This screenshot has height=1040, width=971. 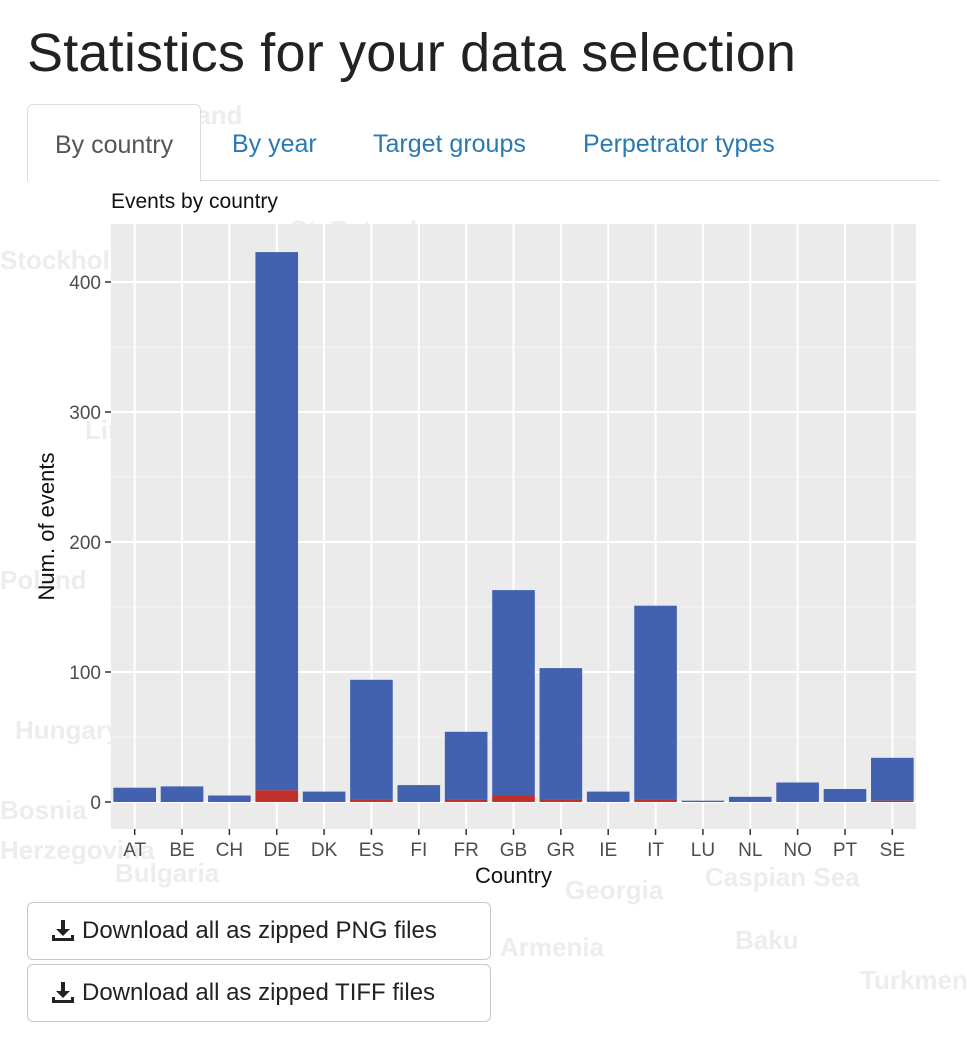 I want to click on download-png-button: Download all as zipped PNG files, so click(x=259, y=931).